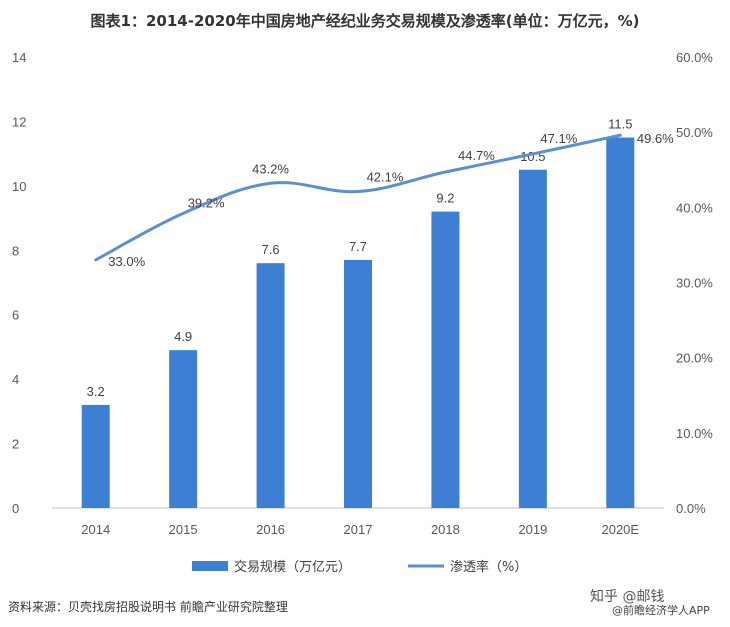  I want to click on bar-data-label: 3.2, so click(96, 391).